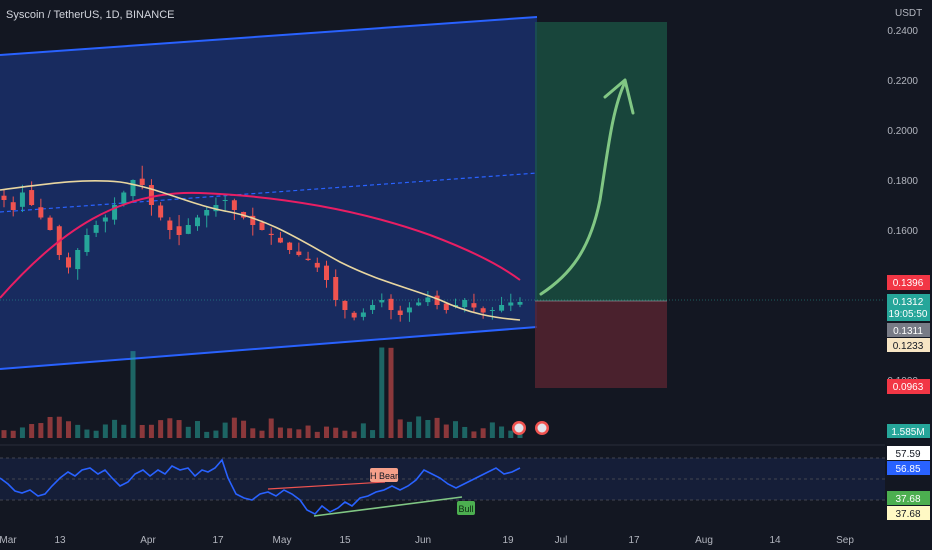 The image size is (932, 550). I want to click on channel-top-line, so click(269, 36).